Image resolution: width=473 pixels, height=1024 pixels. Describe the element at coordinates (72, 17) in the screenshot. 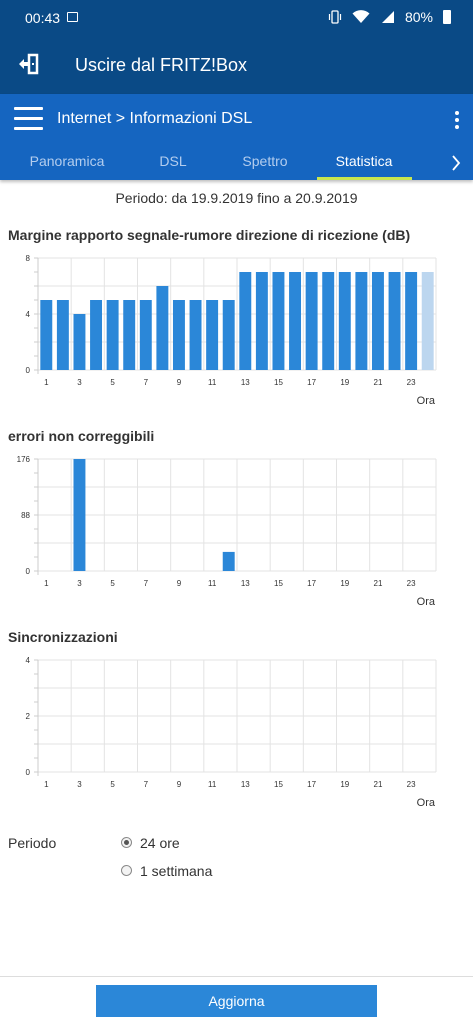

I see `image-icon` at that location.